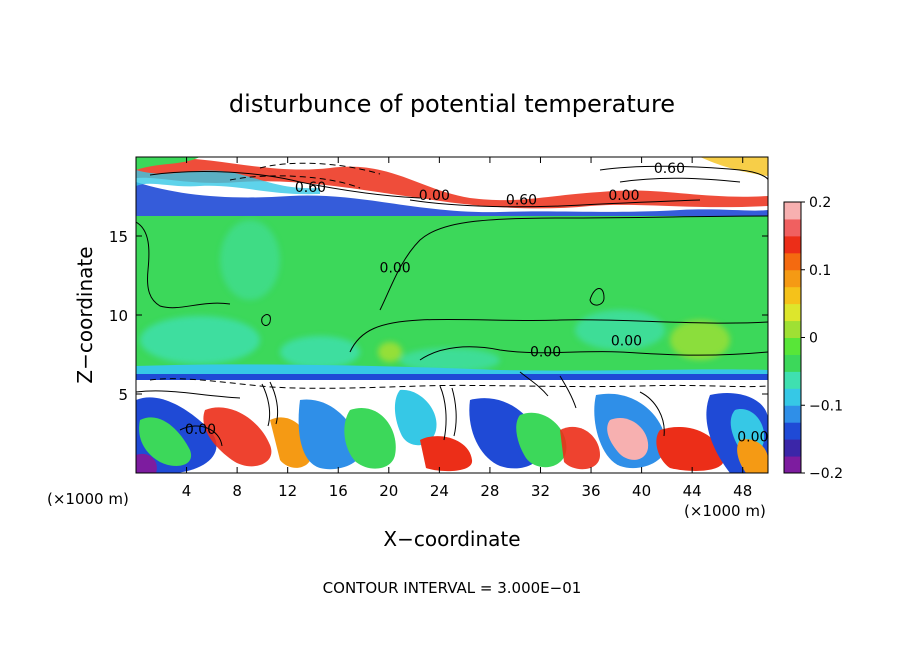 The width and height of the screenshot is (904, 654). I want to click on x-tick-label: 4, so click(187, 491).